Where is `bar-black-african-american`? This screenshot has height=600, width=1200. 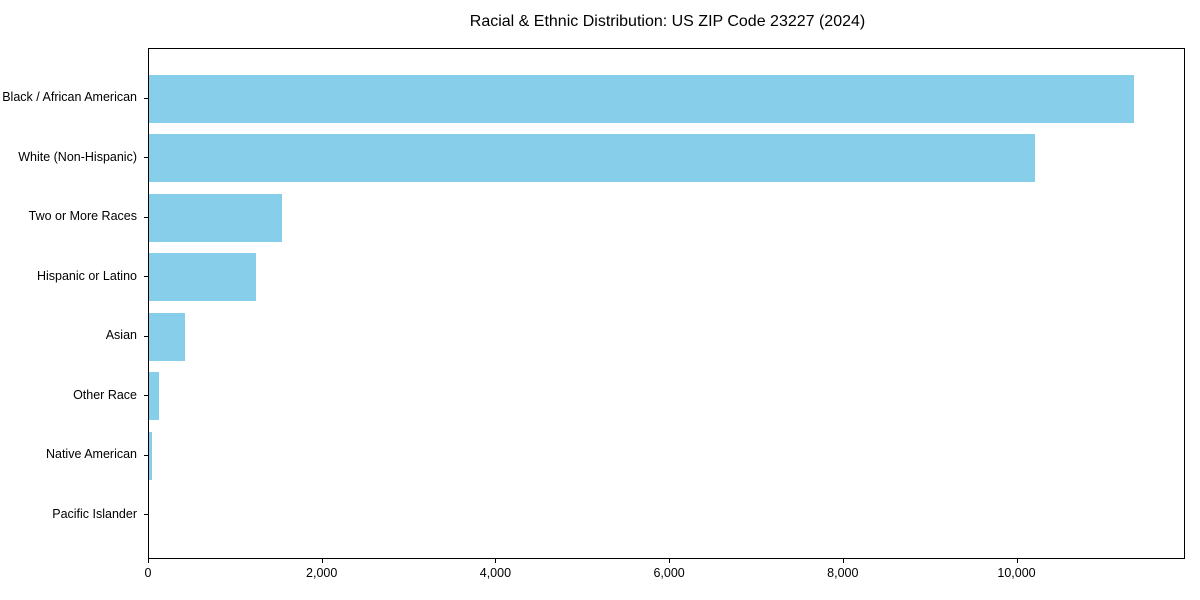 bar-black-african-american is located at coordinates (641, 98).